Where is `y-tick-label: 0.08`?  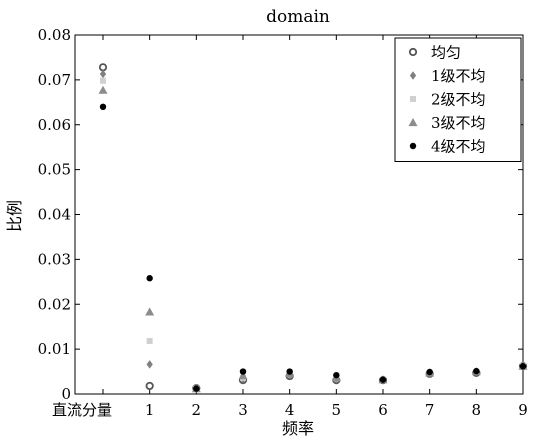 y-tick-label: 0.08 is located at coordinates (54, 35).